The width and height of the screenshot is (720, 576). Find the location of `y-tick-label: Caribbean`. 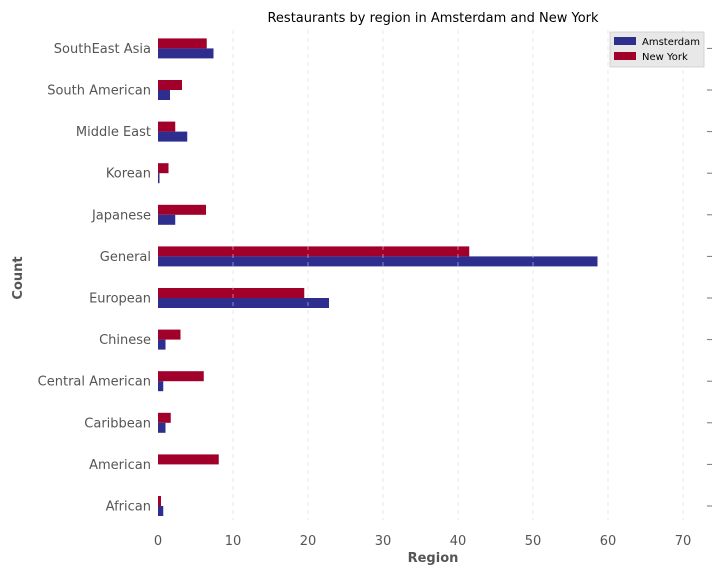

y-tick-label: Caribbean is located at coordinates (117, 423).